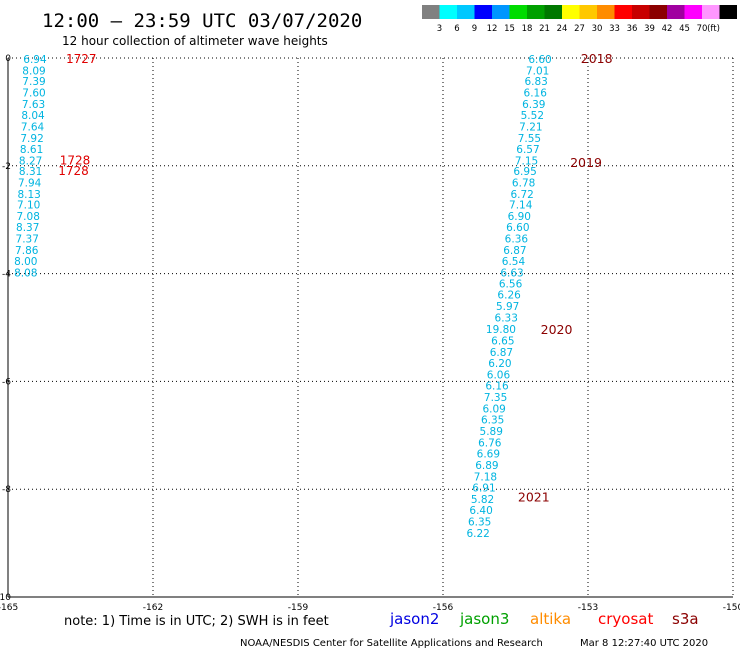 The image size is (740, 650). I want to click on colorbar-tick-label: 30, so click(597, 29).